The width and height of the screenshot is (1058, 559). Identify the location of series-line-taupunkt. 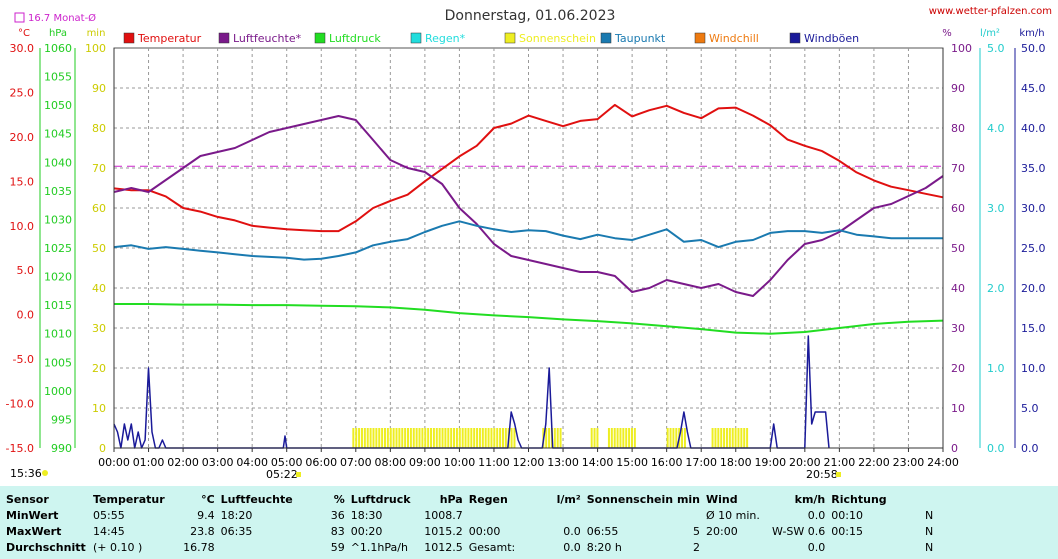
(528, 240).